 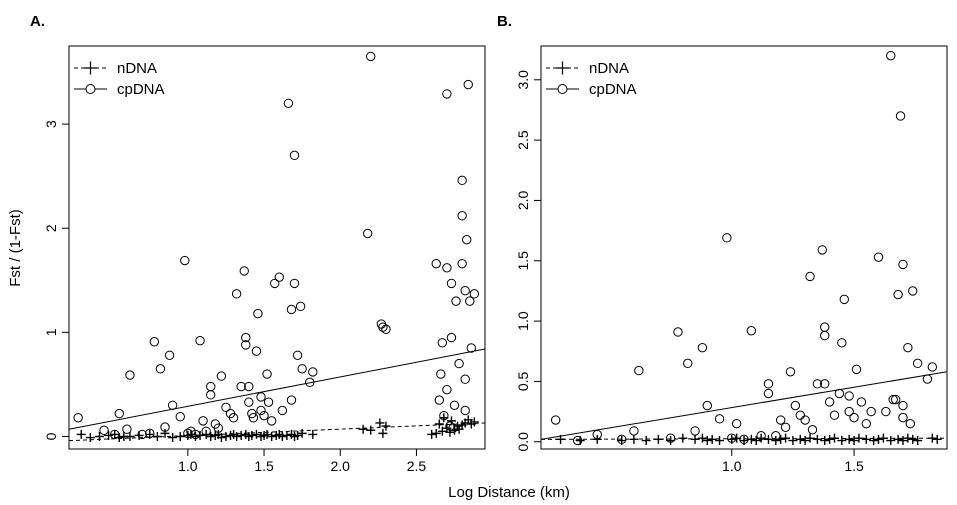 I want to click on legend-cpdna-label: cpDNA, so click(x=613, y=89).